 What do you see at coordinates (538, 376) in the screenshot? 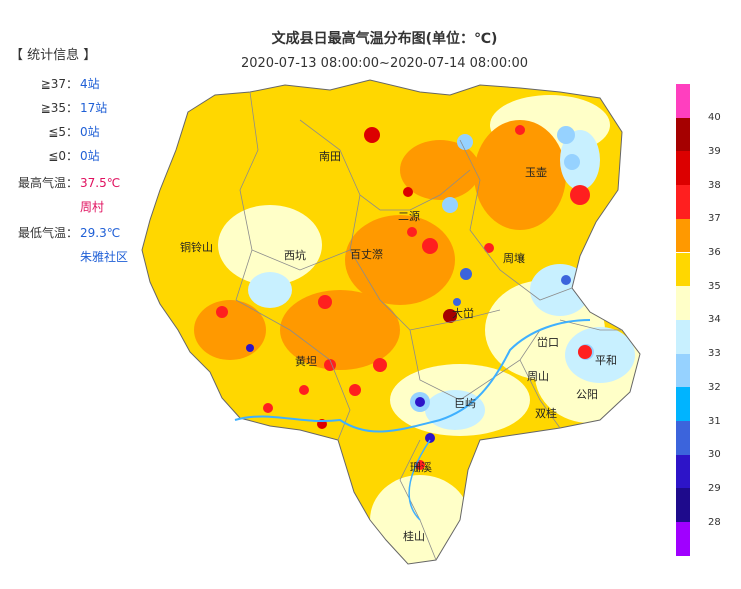
I see `place-label: 周山` at bounding box center [538, 376].